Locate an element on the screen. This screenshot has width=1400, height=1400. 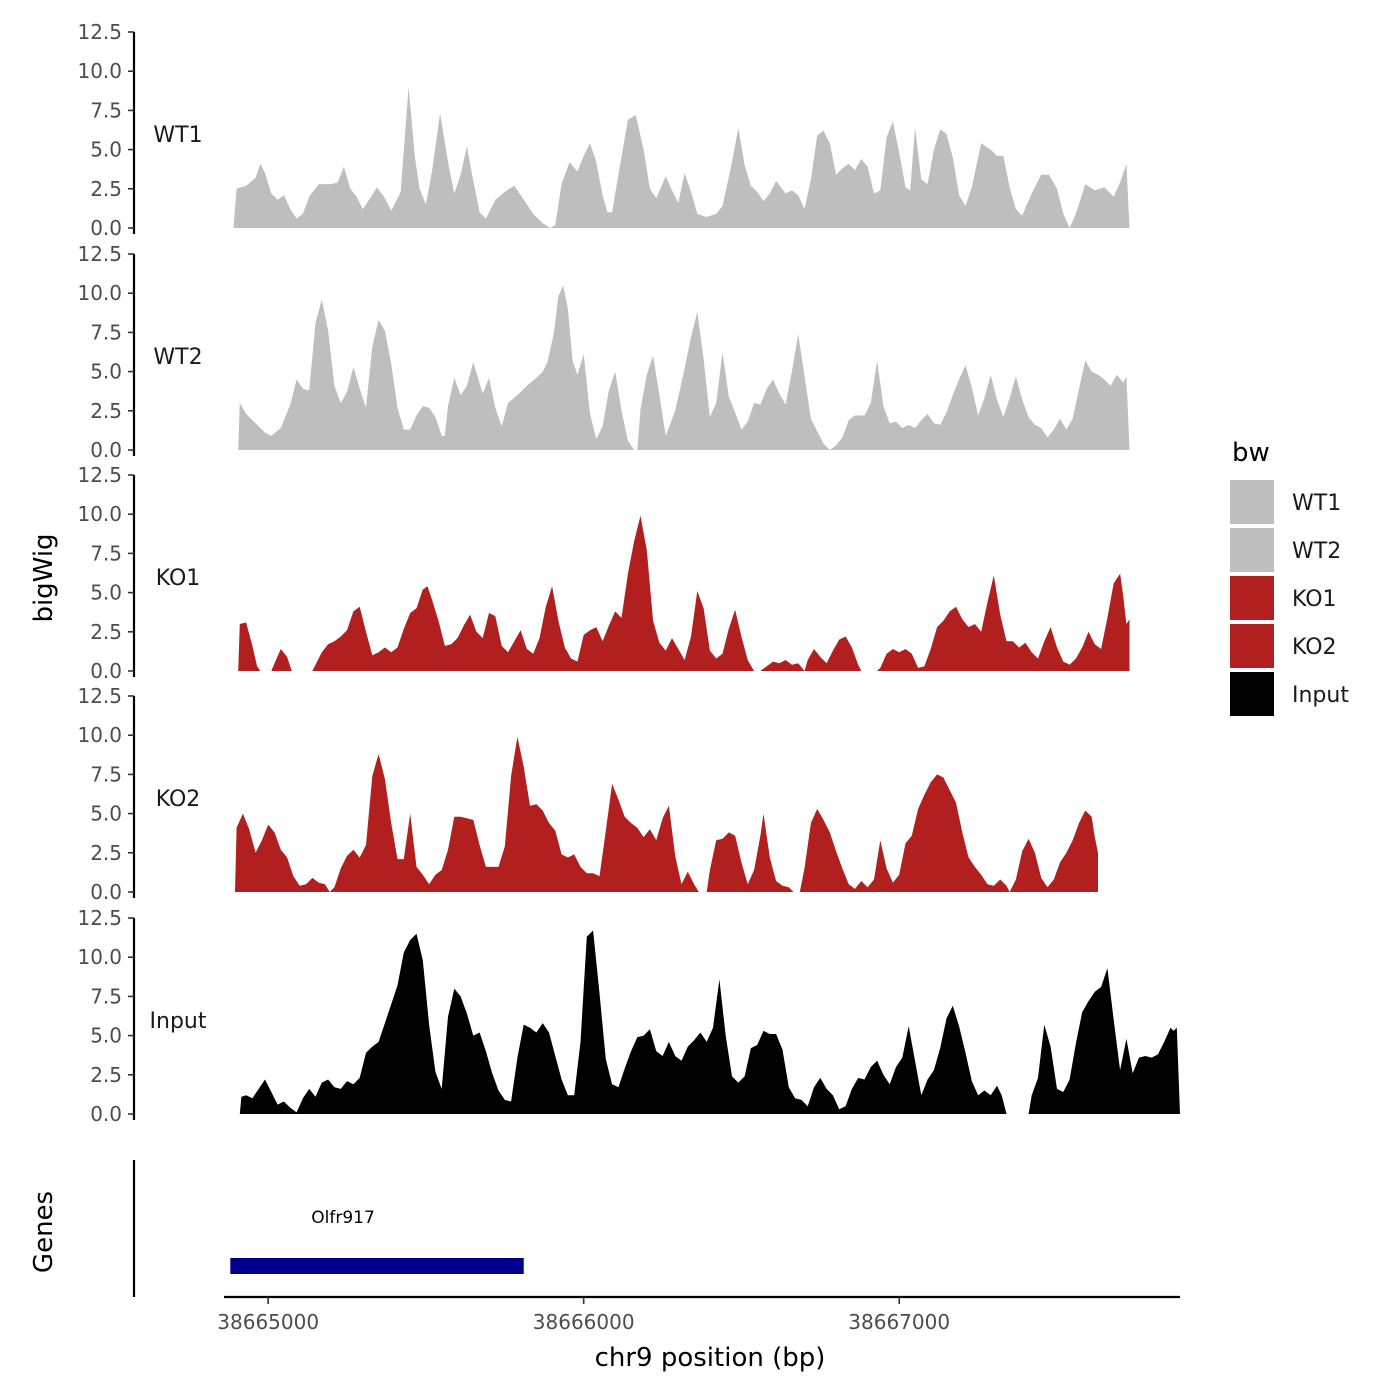
legend-swatch-ko1 is located at coordinates (1252, 598).